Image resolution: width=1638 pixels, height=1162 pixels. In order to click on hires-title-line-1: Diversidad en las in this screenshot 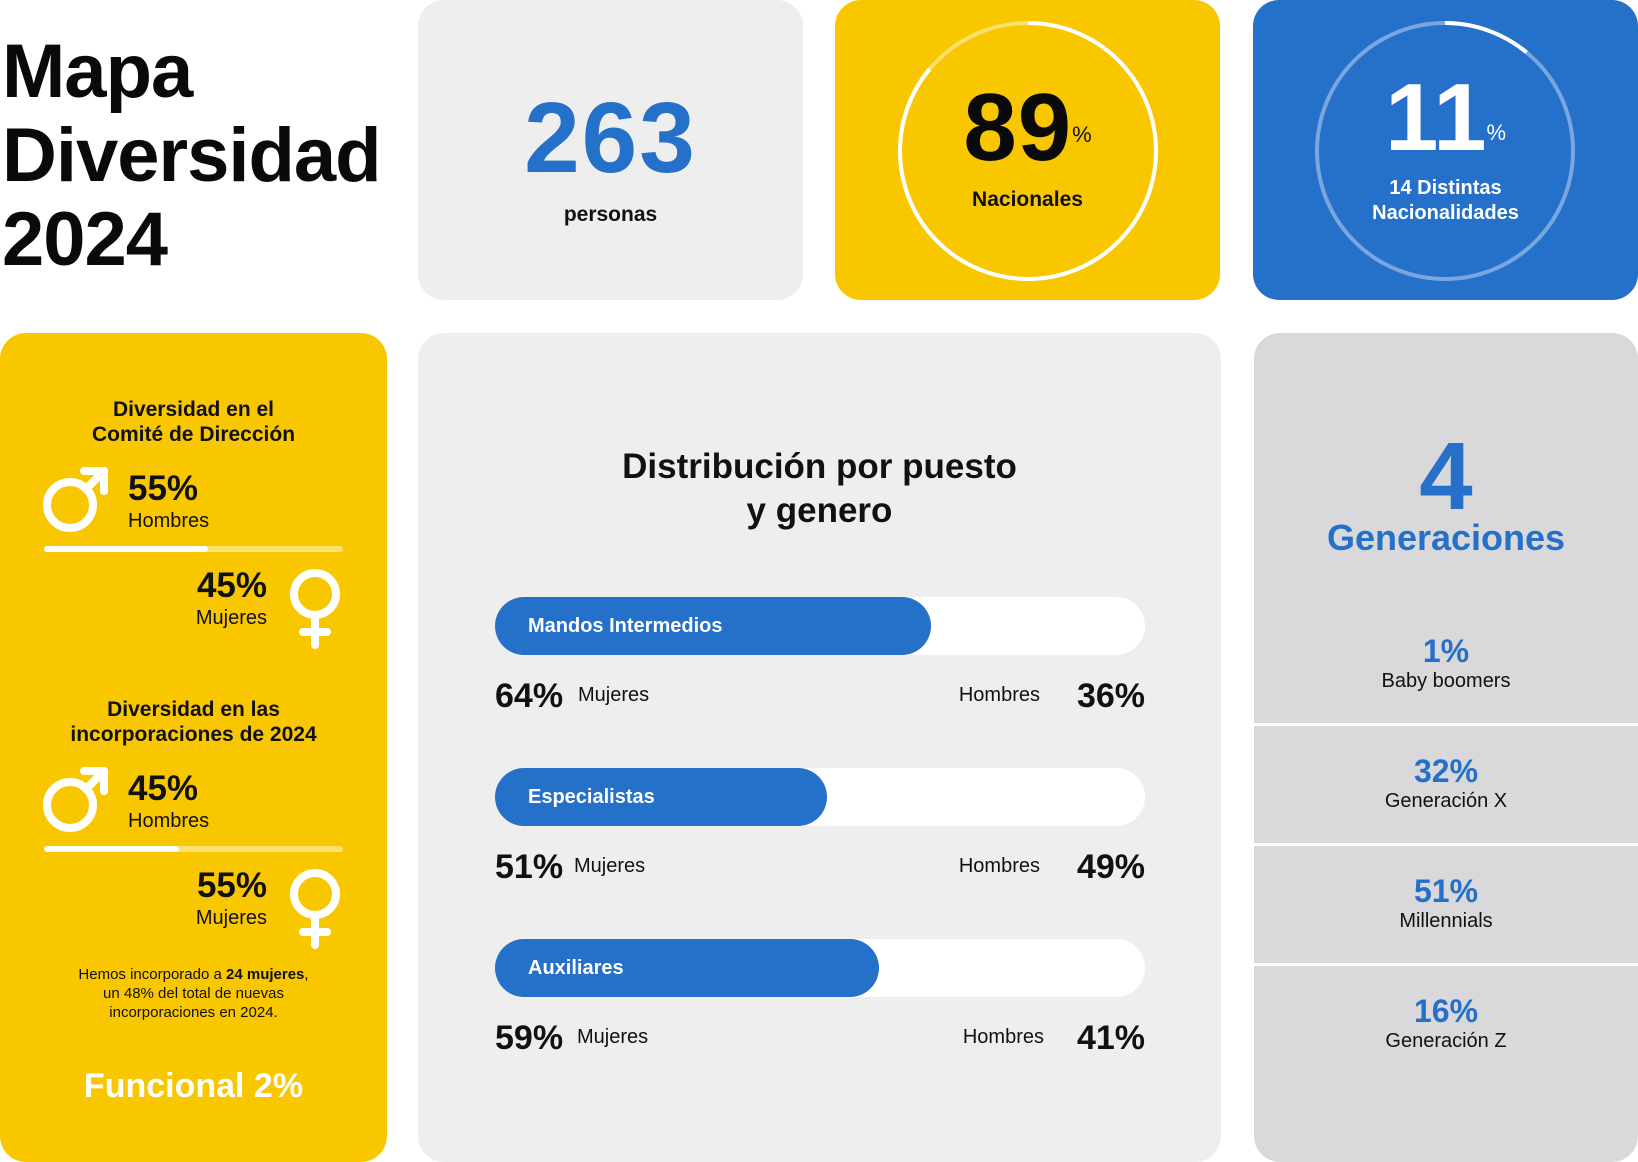, I will do `click(193, 709)`.